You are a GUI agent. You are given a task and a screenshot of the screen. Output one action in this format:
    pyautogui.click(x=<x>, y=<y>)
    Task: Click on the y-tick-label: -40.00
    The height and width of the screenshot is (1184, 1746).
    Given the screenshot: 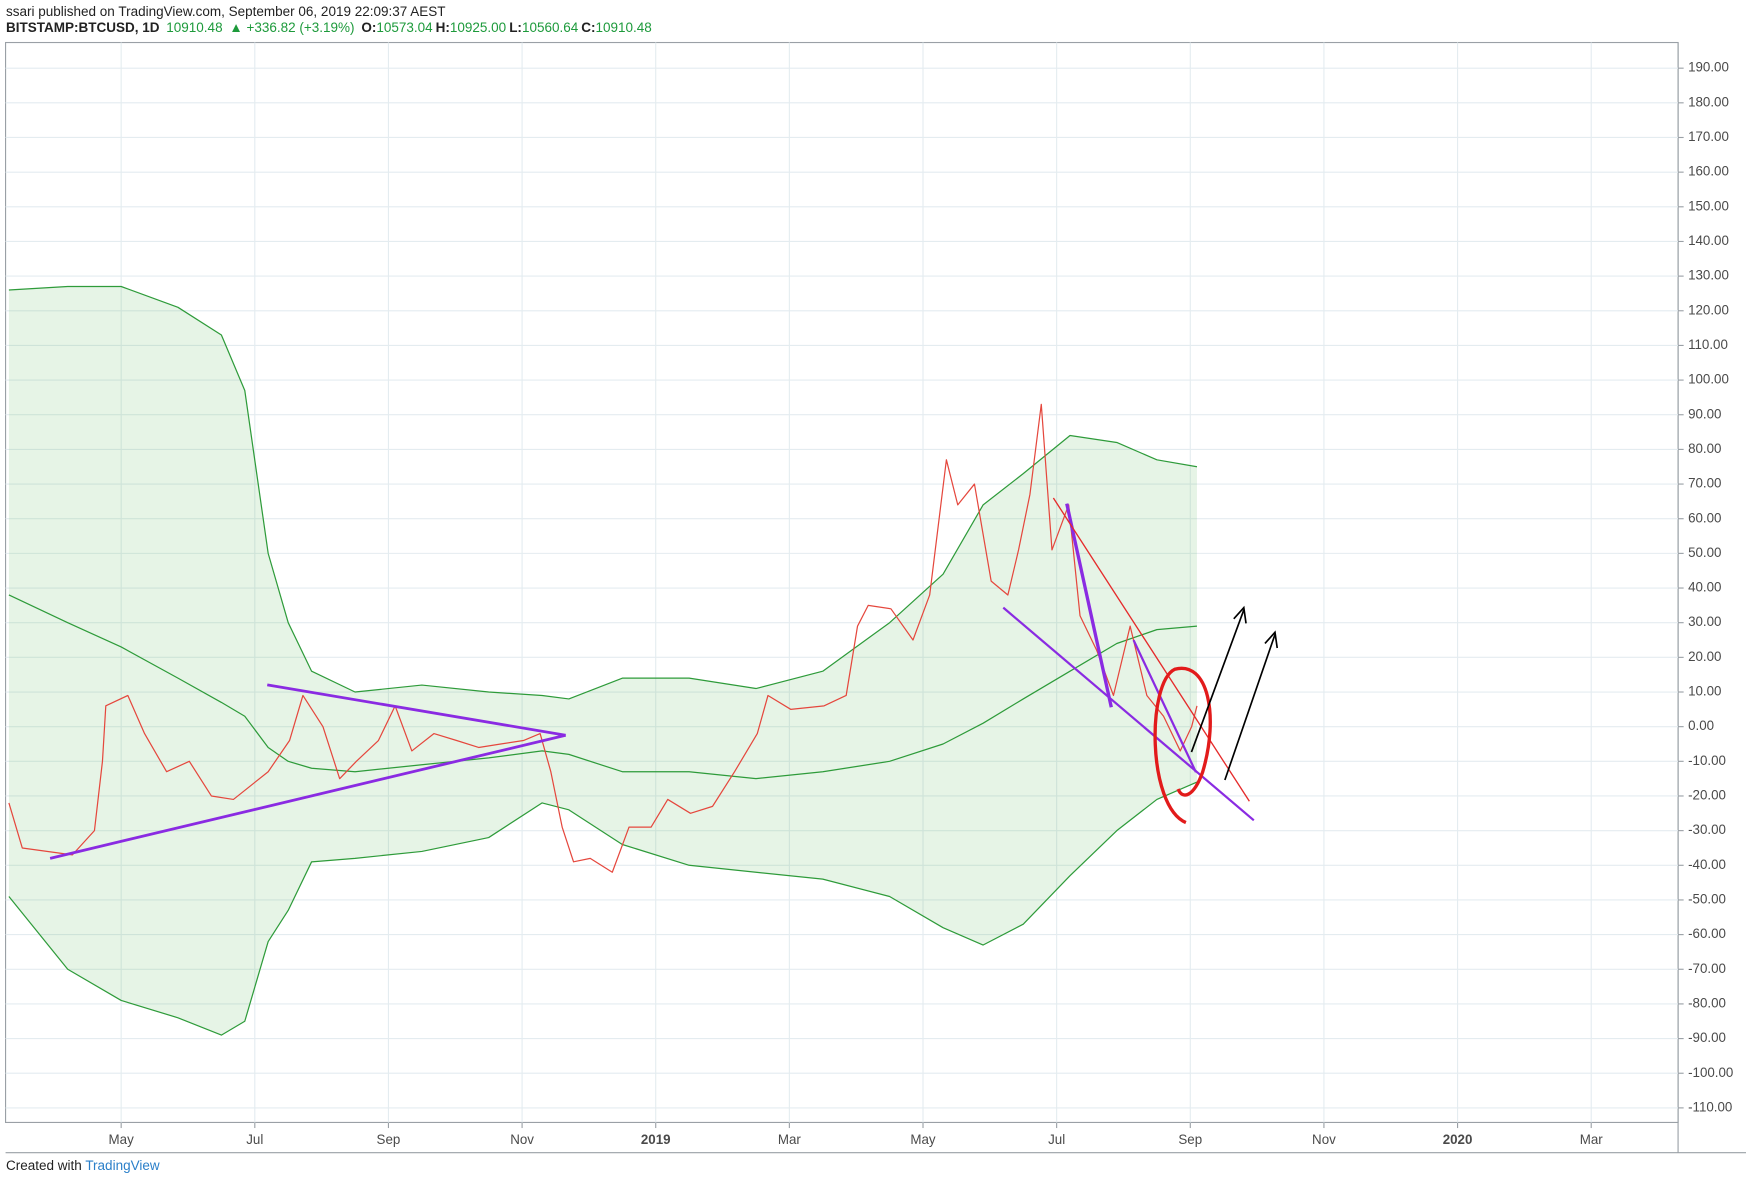 What is the action you would take?
    pyautogui.click(x=1707, y=864)
    